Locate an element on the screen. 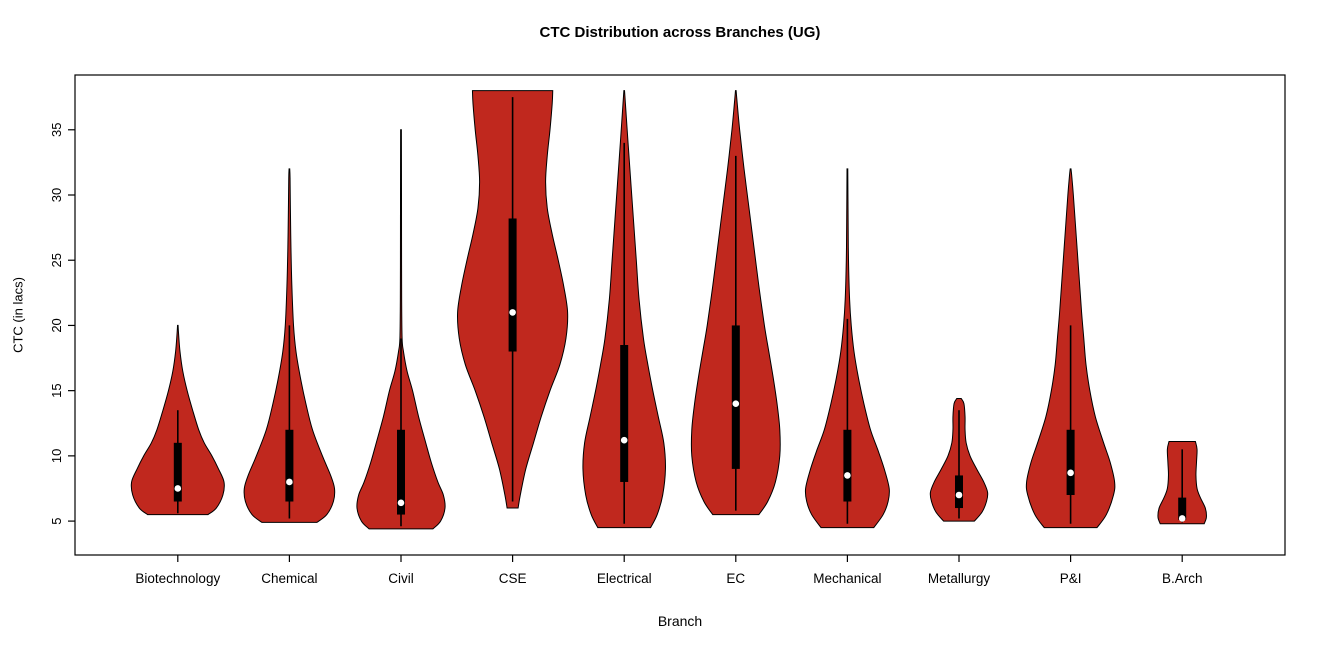 This screenshot has height=653, width=1327. violin-group-cse: CSE is located at coordinates (513, 338).